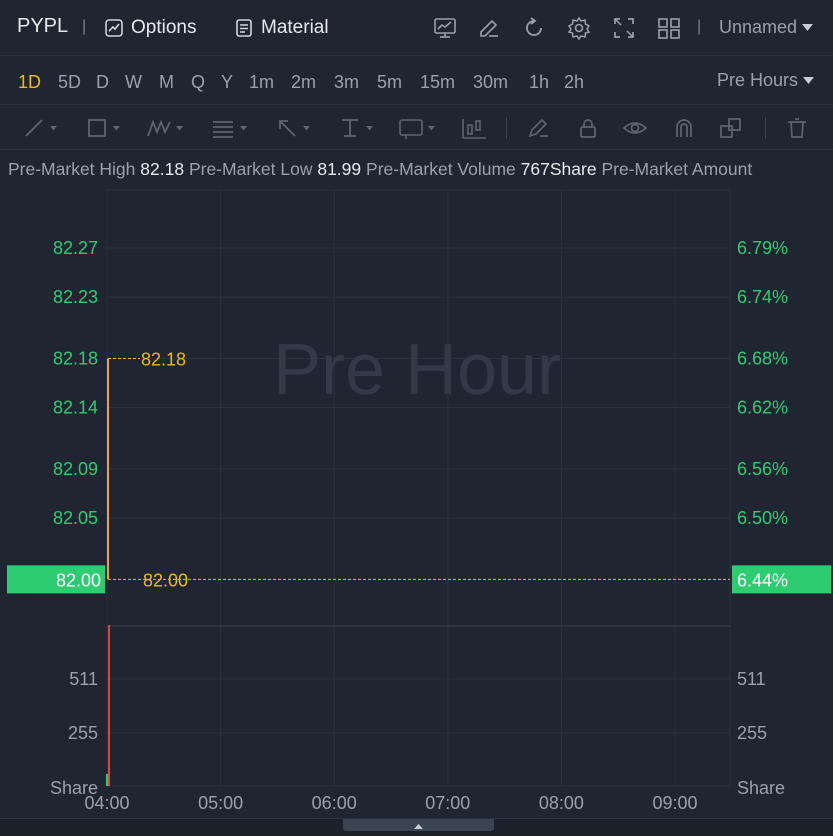 Image resolution: width=833 pixels, height=836 pixels. I want to click on period-5m: 5m, so click(390, 82).